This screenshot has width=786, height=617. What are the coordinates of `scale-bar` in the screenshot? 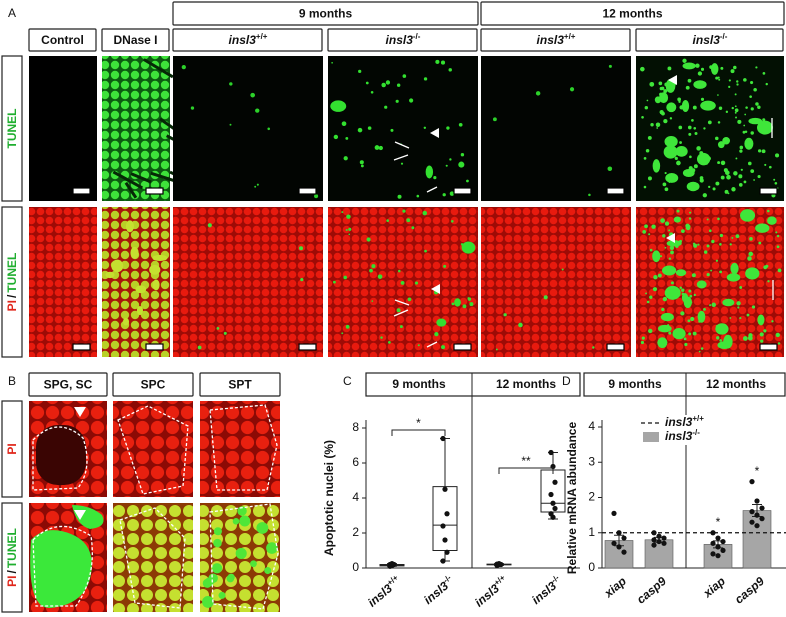 It's located at (154, 191).